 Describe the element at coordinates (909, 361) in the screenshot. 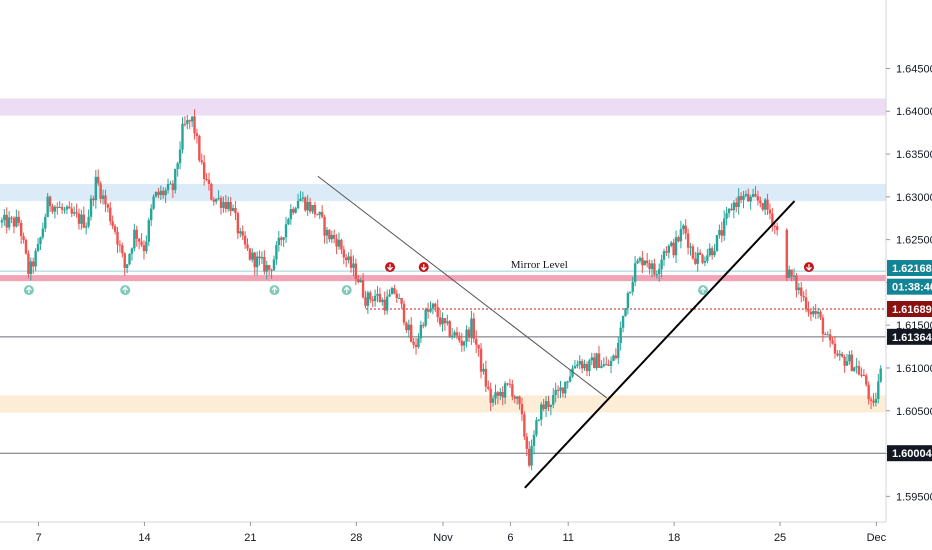

I see `price-labels: 1.62168 01:38:46 1.61689 1.61364 1.60004` at that location.